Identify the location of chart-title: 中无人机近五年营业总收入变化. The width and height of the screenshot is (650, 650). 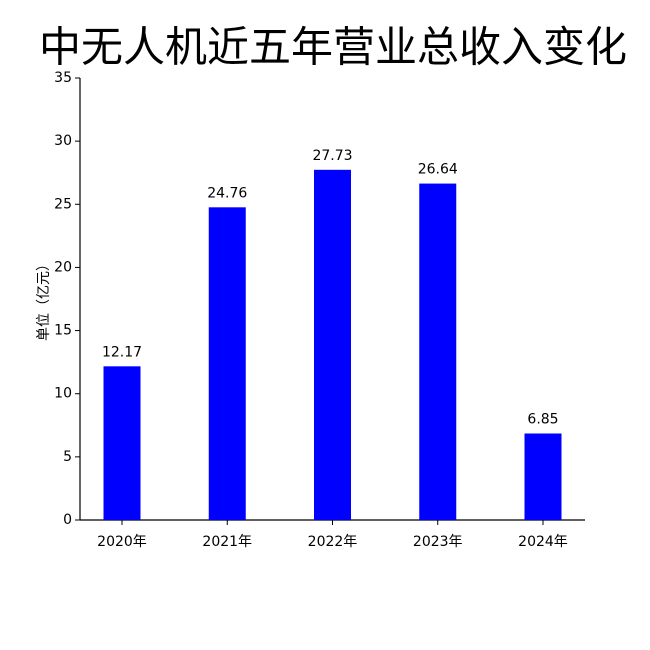
(333, 47).